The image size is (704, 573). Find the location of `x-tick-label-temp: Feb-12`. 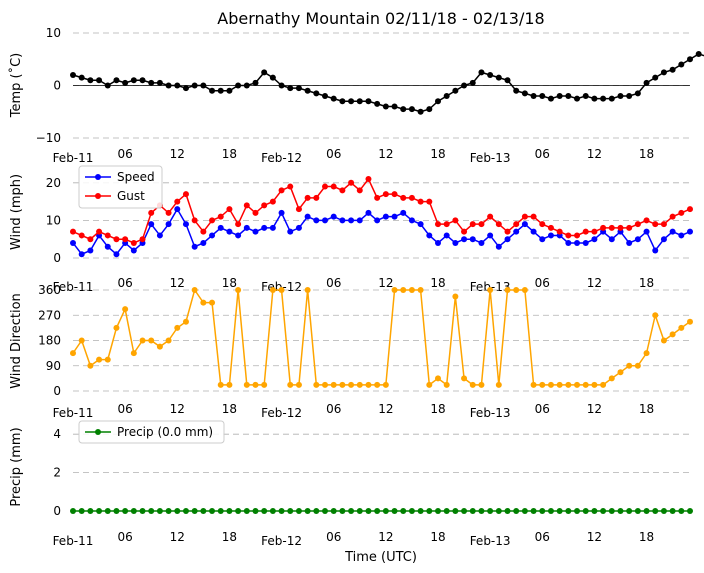

x-tick-label-temp: Feb-12 is located at coordinates (281, 158).